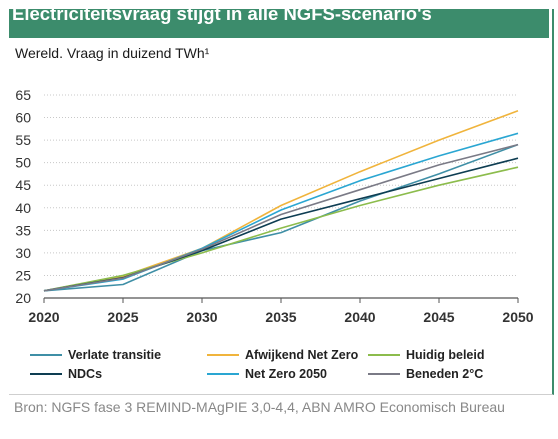  I want to click on y-axis-ticks: 20 25 30 35 40 45 50 55 60 65, so click(23, 196).